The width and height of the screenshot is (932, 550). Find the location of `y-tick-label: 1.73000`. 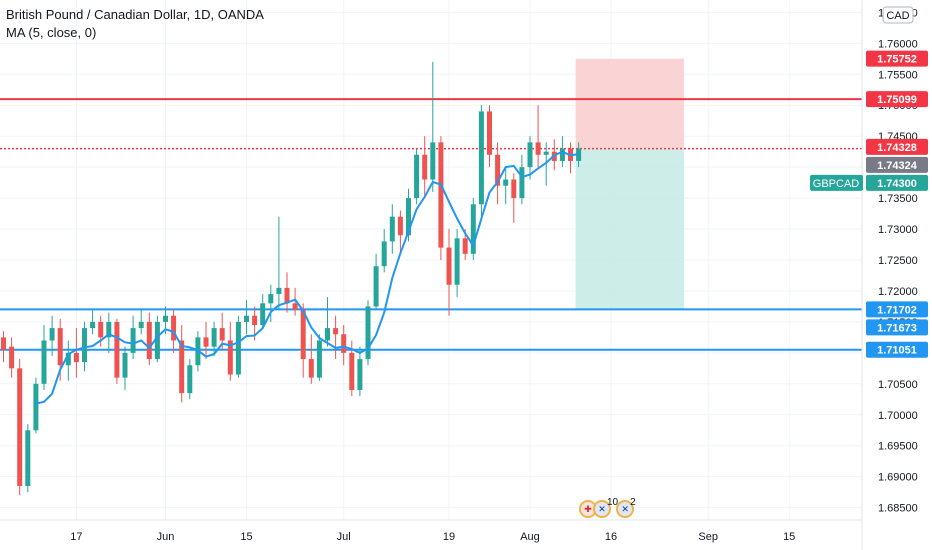

y-tick-label: 1.73000 is located at coordinates (898, 230).